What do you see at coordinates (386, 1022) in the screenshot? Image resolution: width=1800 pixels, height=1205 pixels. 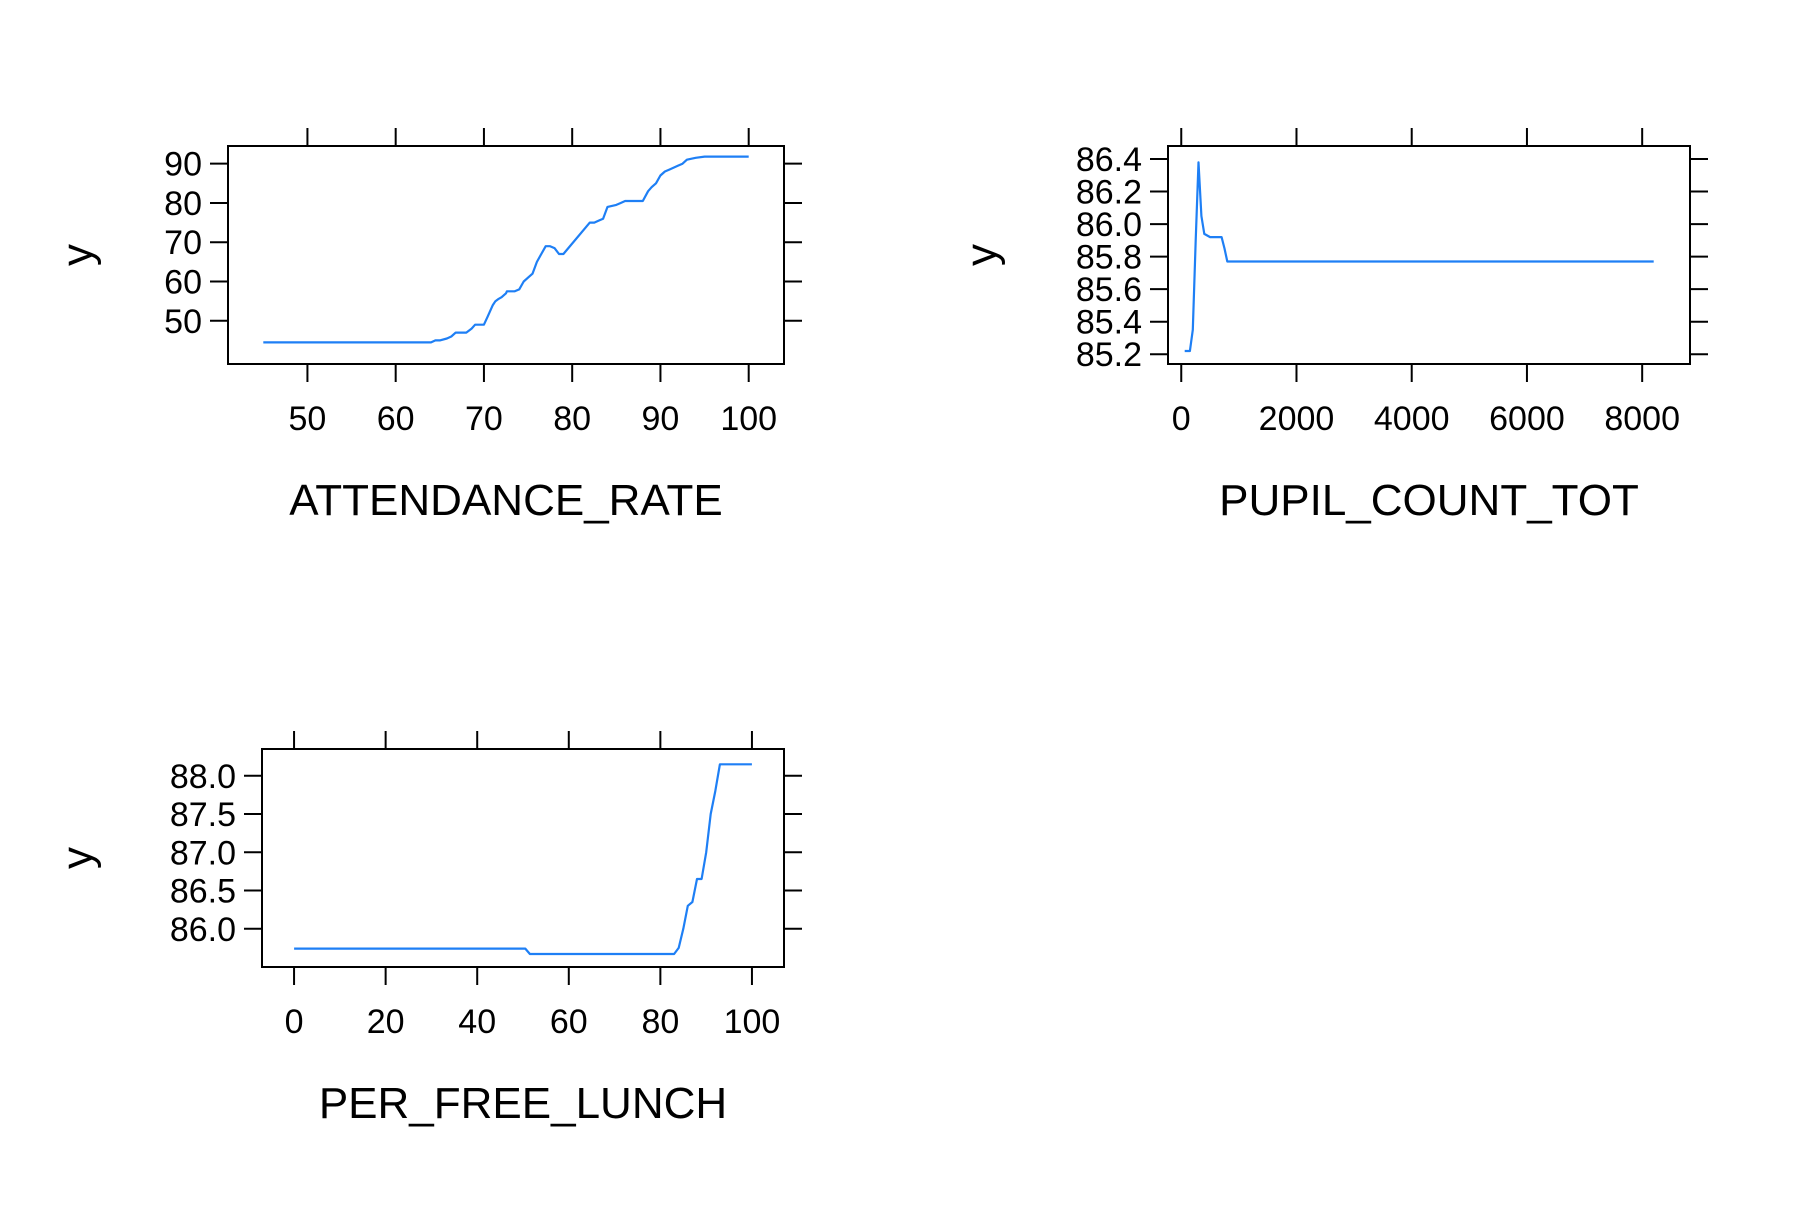 I see `x-tick-label: 20` at bounding box center [386, 1022].